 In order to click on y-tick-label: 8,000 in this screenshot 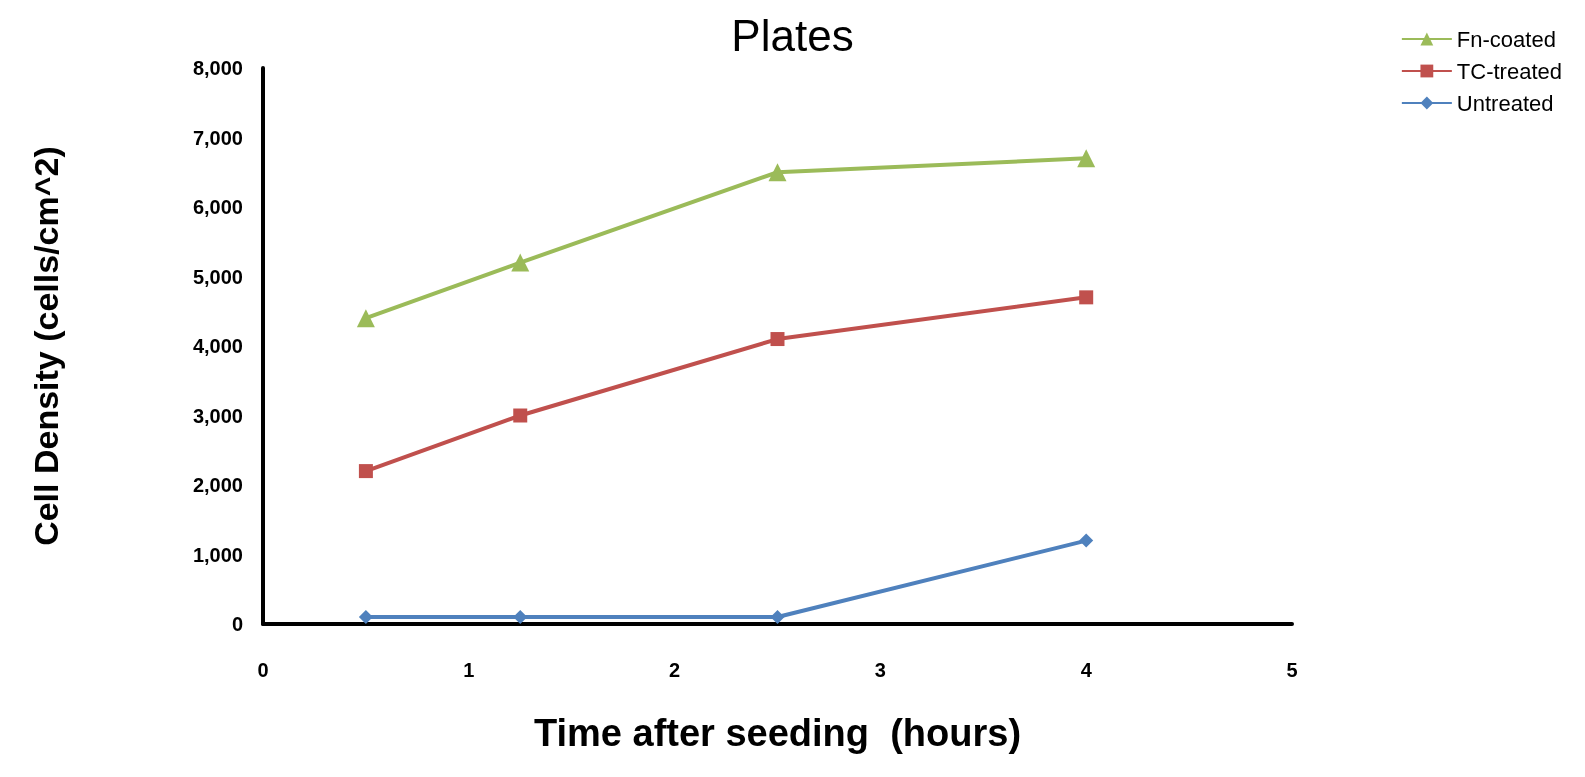, I will do `click(217, 68)`.